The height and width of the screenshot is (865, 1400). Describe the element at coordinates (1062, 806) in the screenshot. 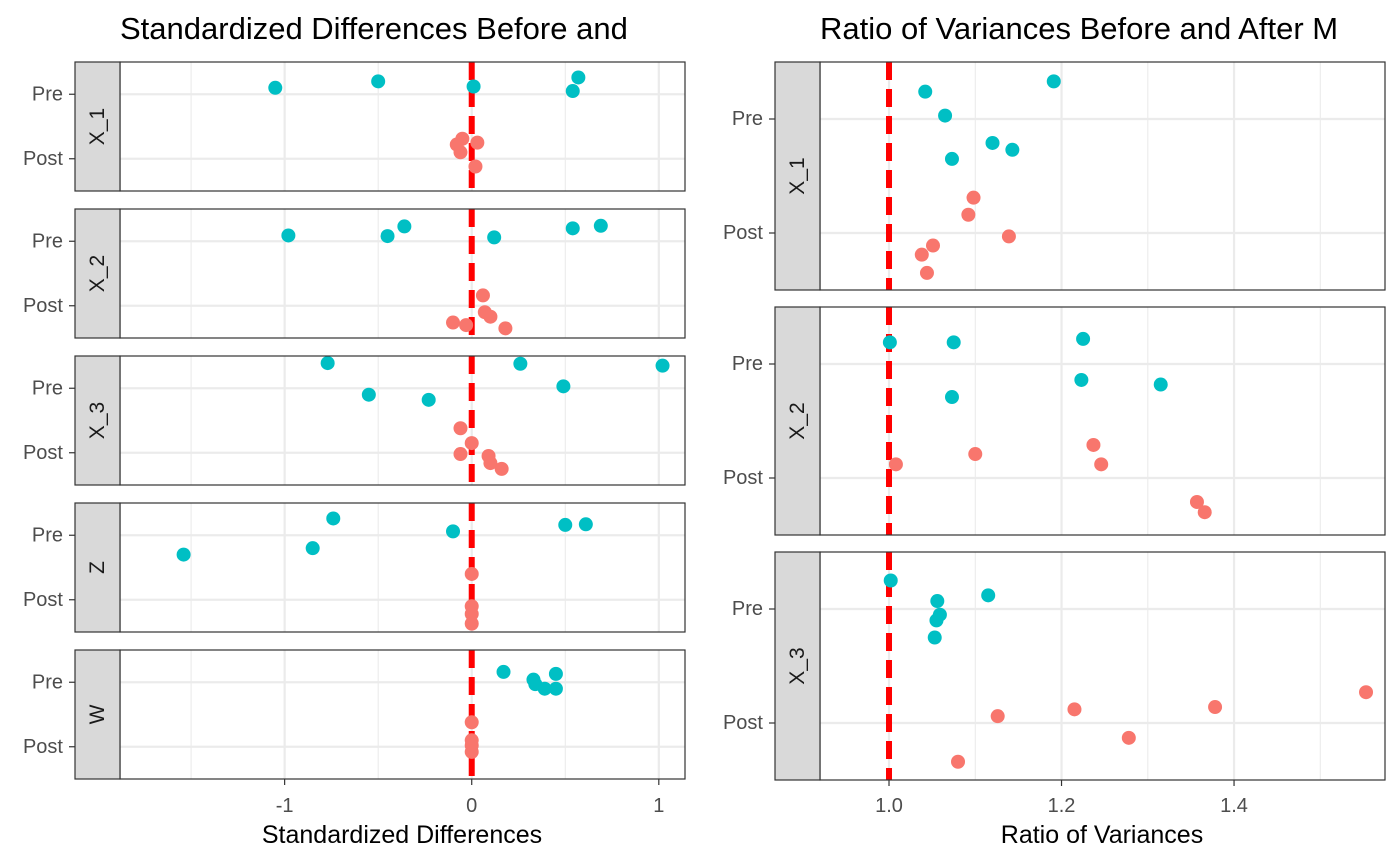

I see `x-tick-label: 1.2` at that location.